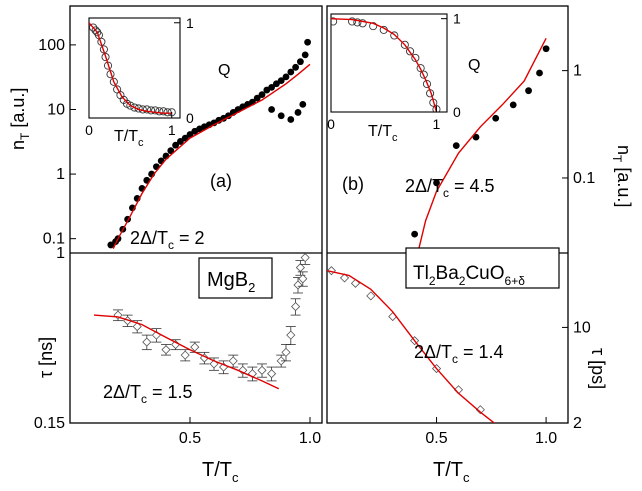 Image resolution: width=642 pixels, height=491 pixels. What do you see at coordinates (20, 119) in the screenshot?
I see `y-label-top-left: nT [a.u.]` at bounding box center [20, 119].